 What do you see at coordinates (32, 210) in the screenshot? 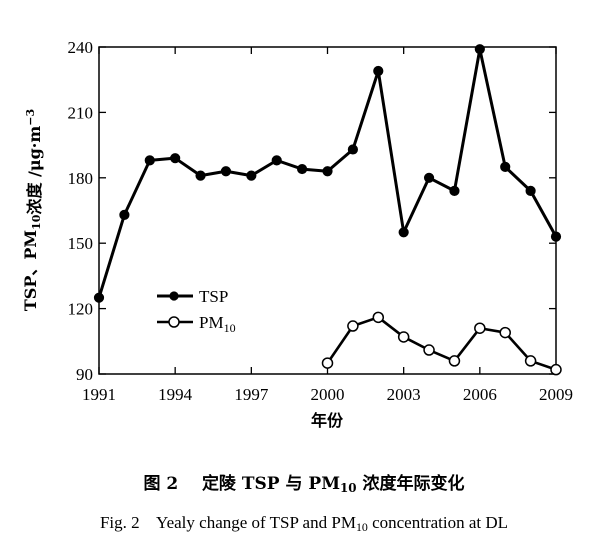
I see `y-axis-title: TSP、PM10浓度 /μg·m−3` at bounding box center [32, 210].